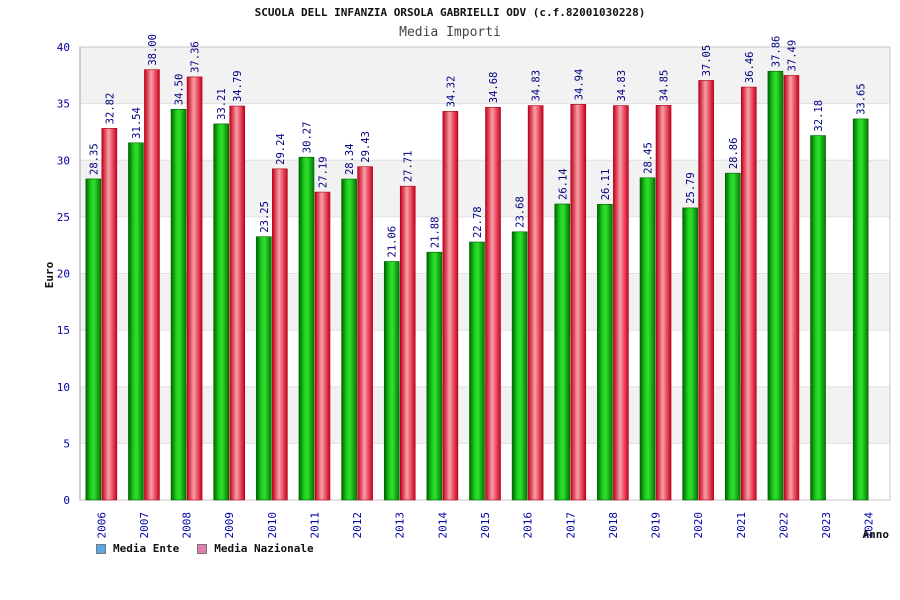  Describe the element at coordinates (146, 548) in the screenshot. I see `legend-label-media-ente: Media Ente` at that location.